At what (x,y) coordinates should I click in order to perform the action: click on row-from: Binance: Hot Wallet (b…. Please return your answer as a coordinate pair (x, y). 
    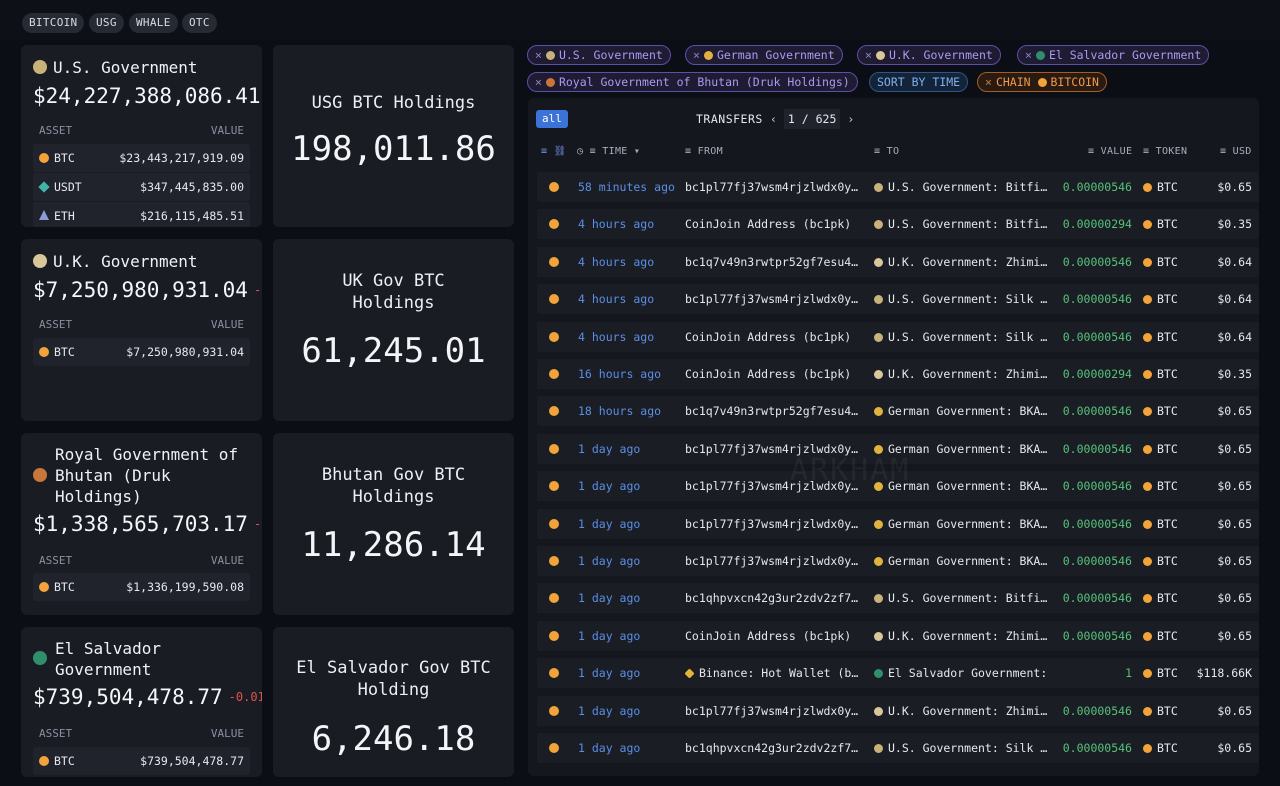
    Looking at the image, I should click on (772, 673).